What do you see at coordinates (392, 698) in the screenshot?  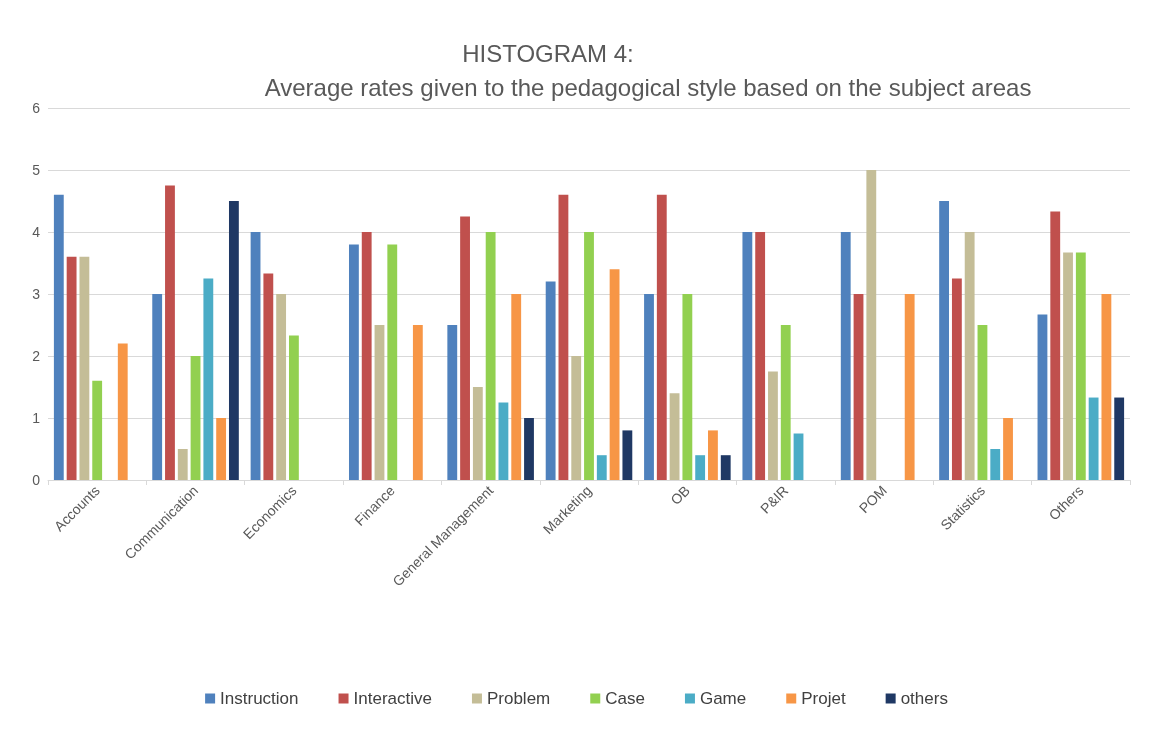 I see `legend-label: Interactive` at bounding box center [392, 698].